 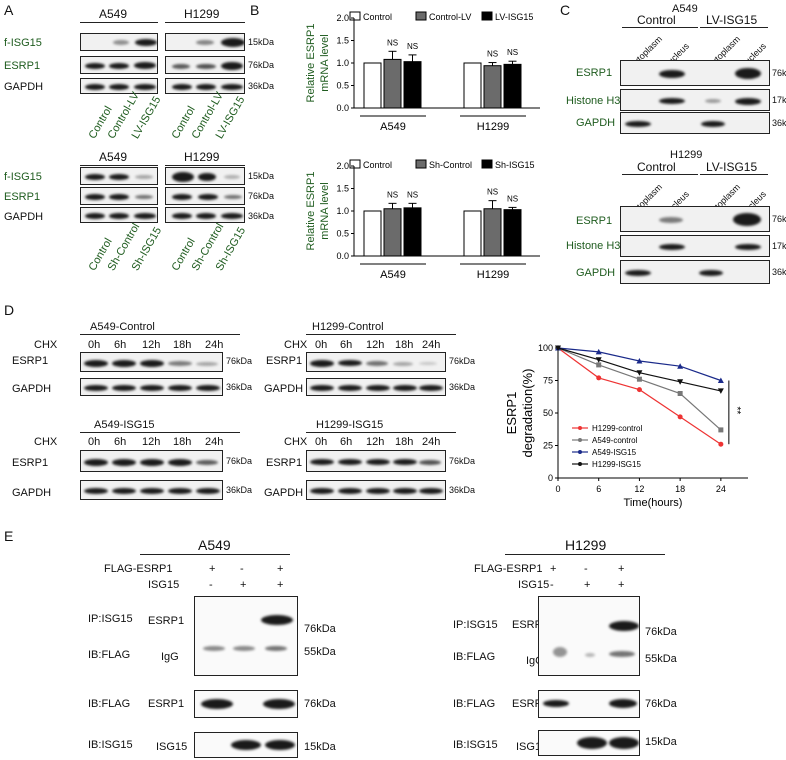 What do you see at coordinates (9, 536) in the screenshot?
I see `panel-letter-e: E` at bounding box center [9, 536].